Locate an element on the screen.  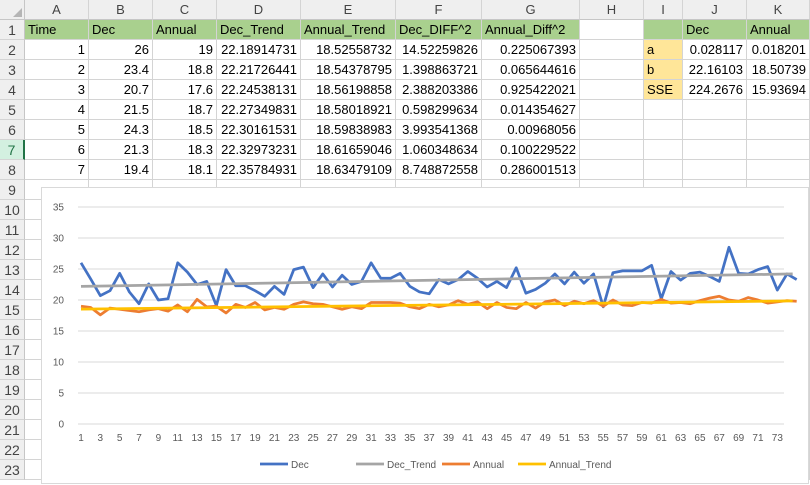
param-value-cell: 0.028117 is located at coordinates (715, 50).